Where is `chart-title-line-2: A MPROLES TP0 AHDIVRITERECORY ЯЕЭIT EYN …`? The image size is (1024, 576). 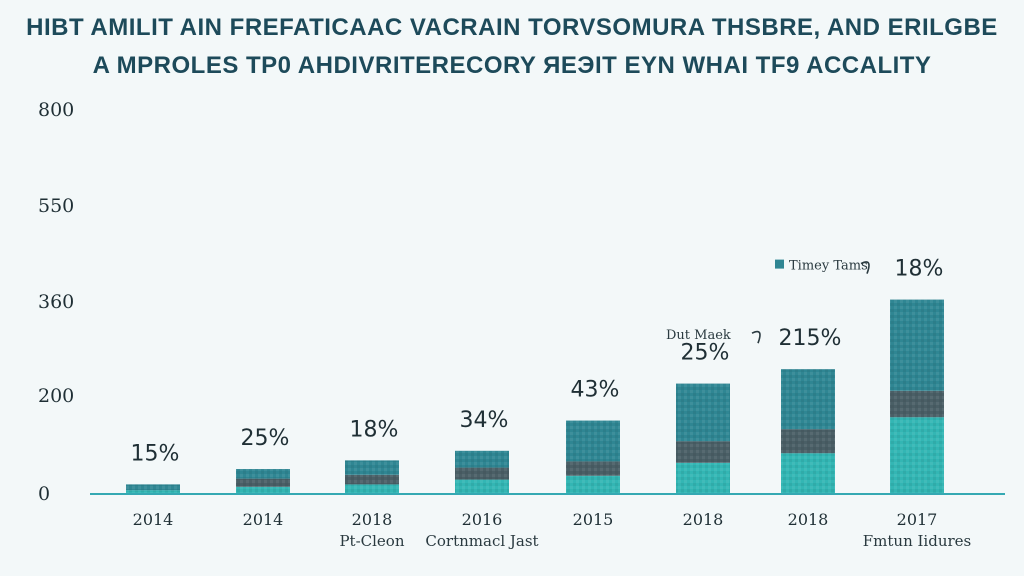 chart-title-line-2: A MPROLES TP0 AHDIVRITERECORY ЯЕЭIT EYN … is located at coordinates (512, 65).